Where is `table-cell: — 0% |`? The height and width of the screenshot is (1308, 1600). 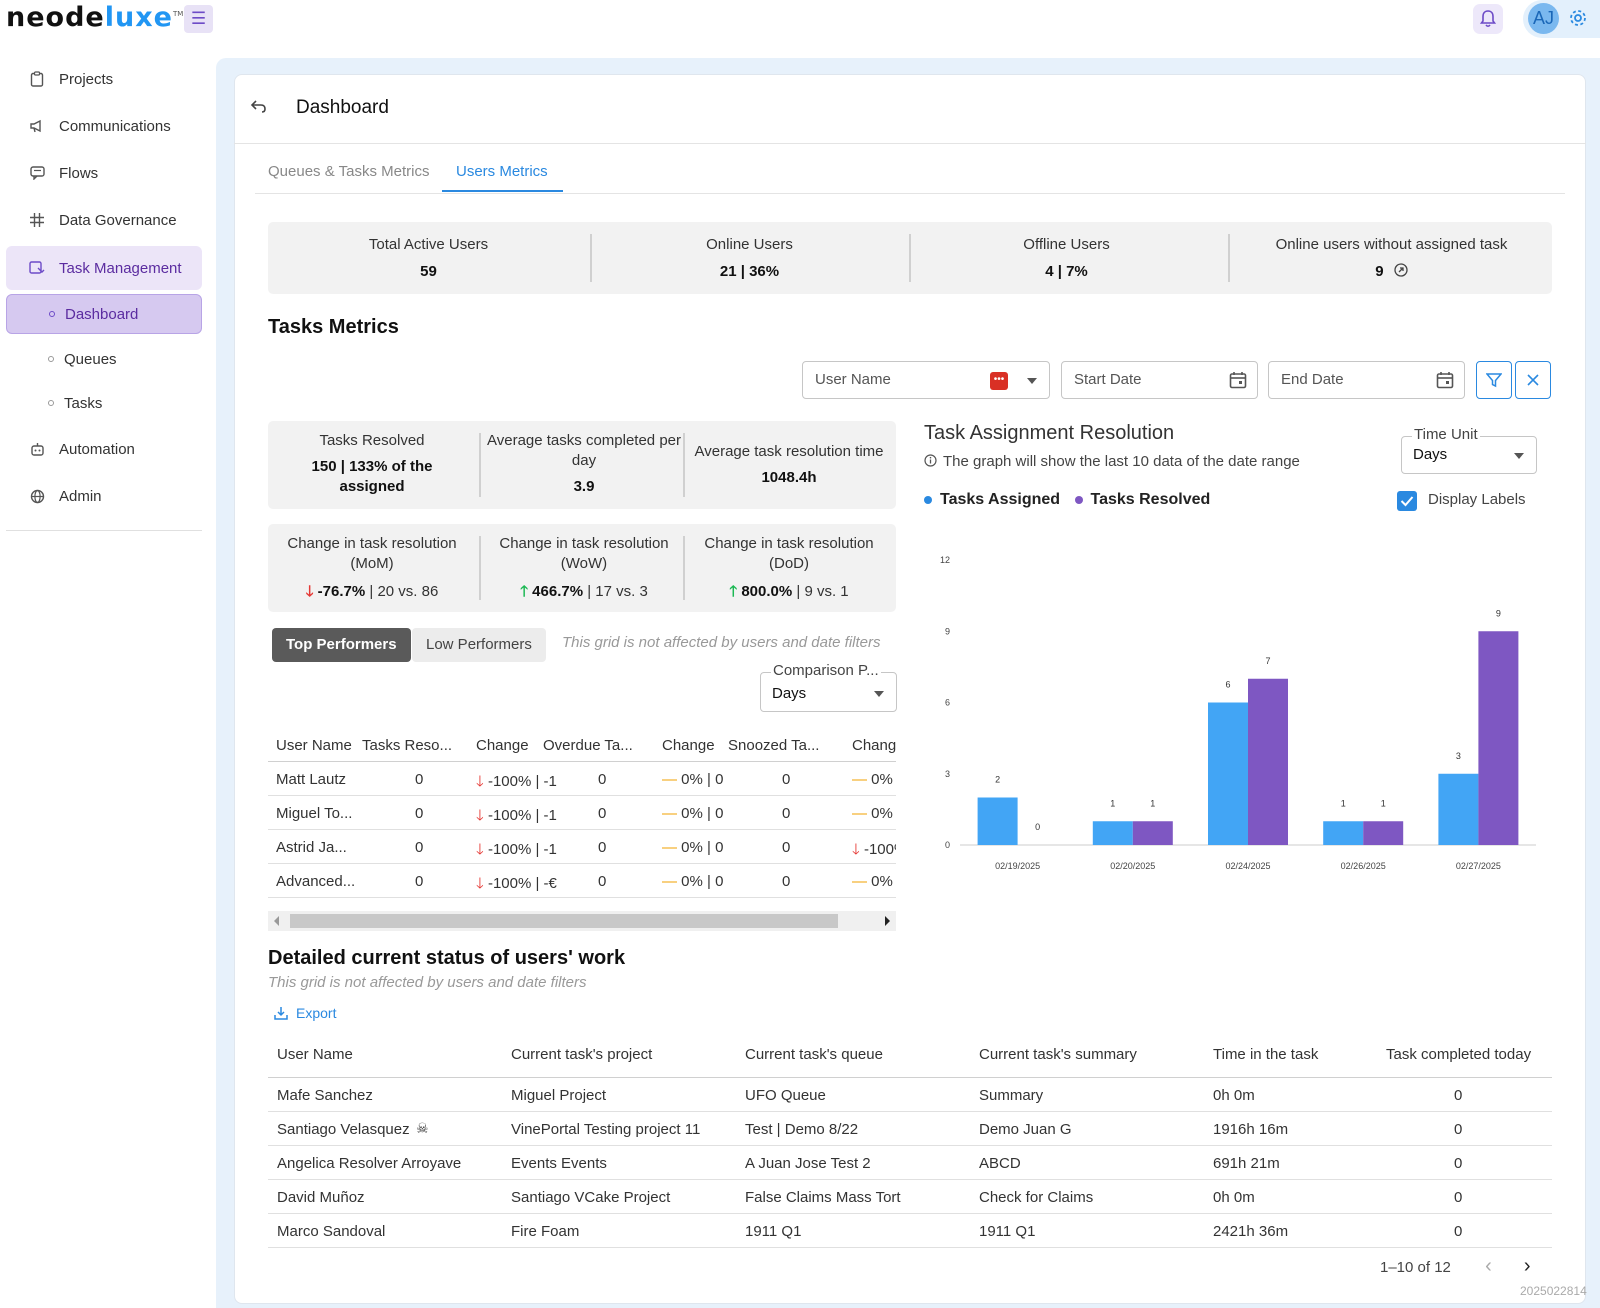
table-cell: — 0% | is located at coordinates (874, 881).